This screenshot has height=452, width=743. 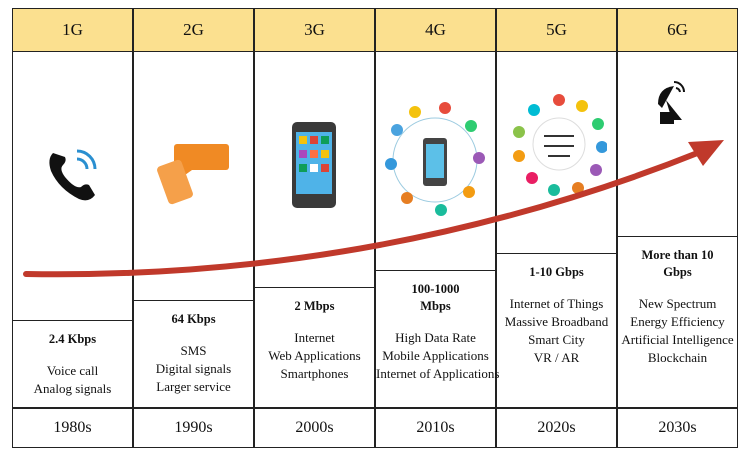 I want to click on era: 1990s, so click(x=193, y=428).